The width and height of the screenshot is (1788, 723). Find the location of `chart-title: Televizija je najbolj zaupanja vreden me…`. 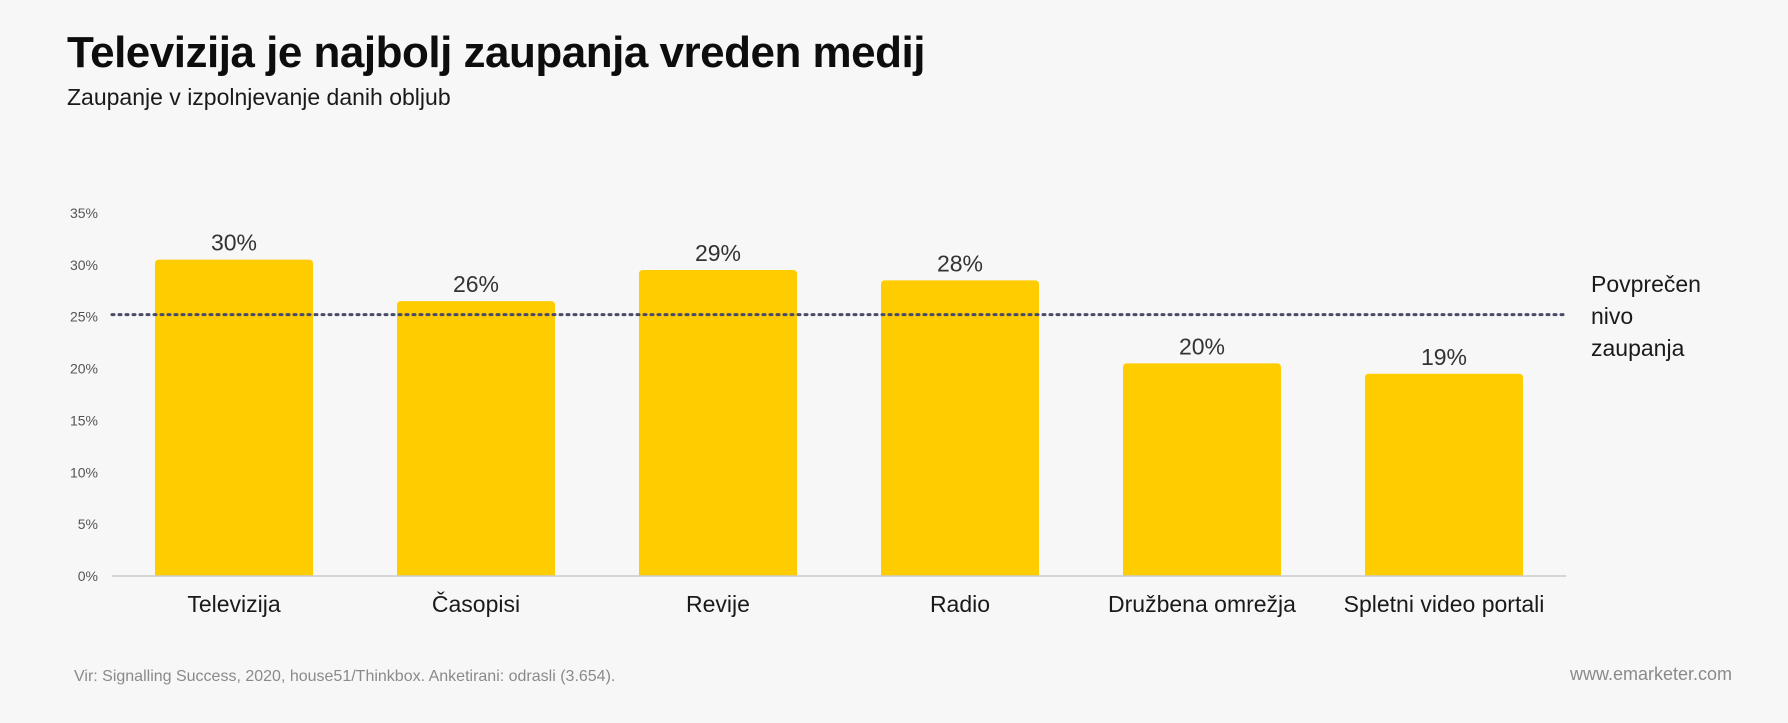

chart-title: Televizija je najbolj zaupanja vreden me… is located at coordinates (496, 52).